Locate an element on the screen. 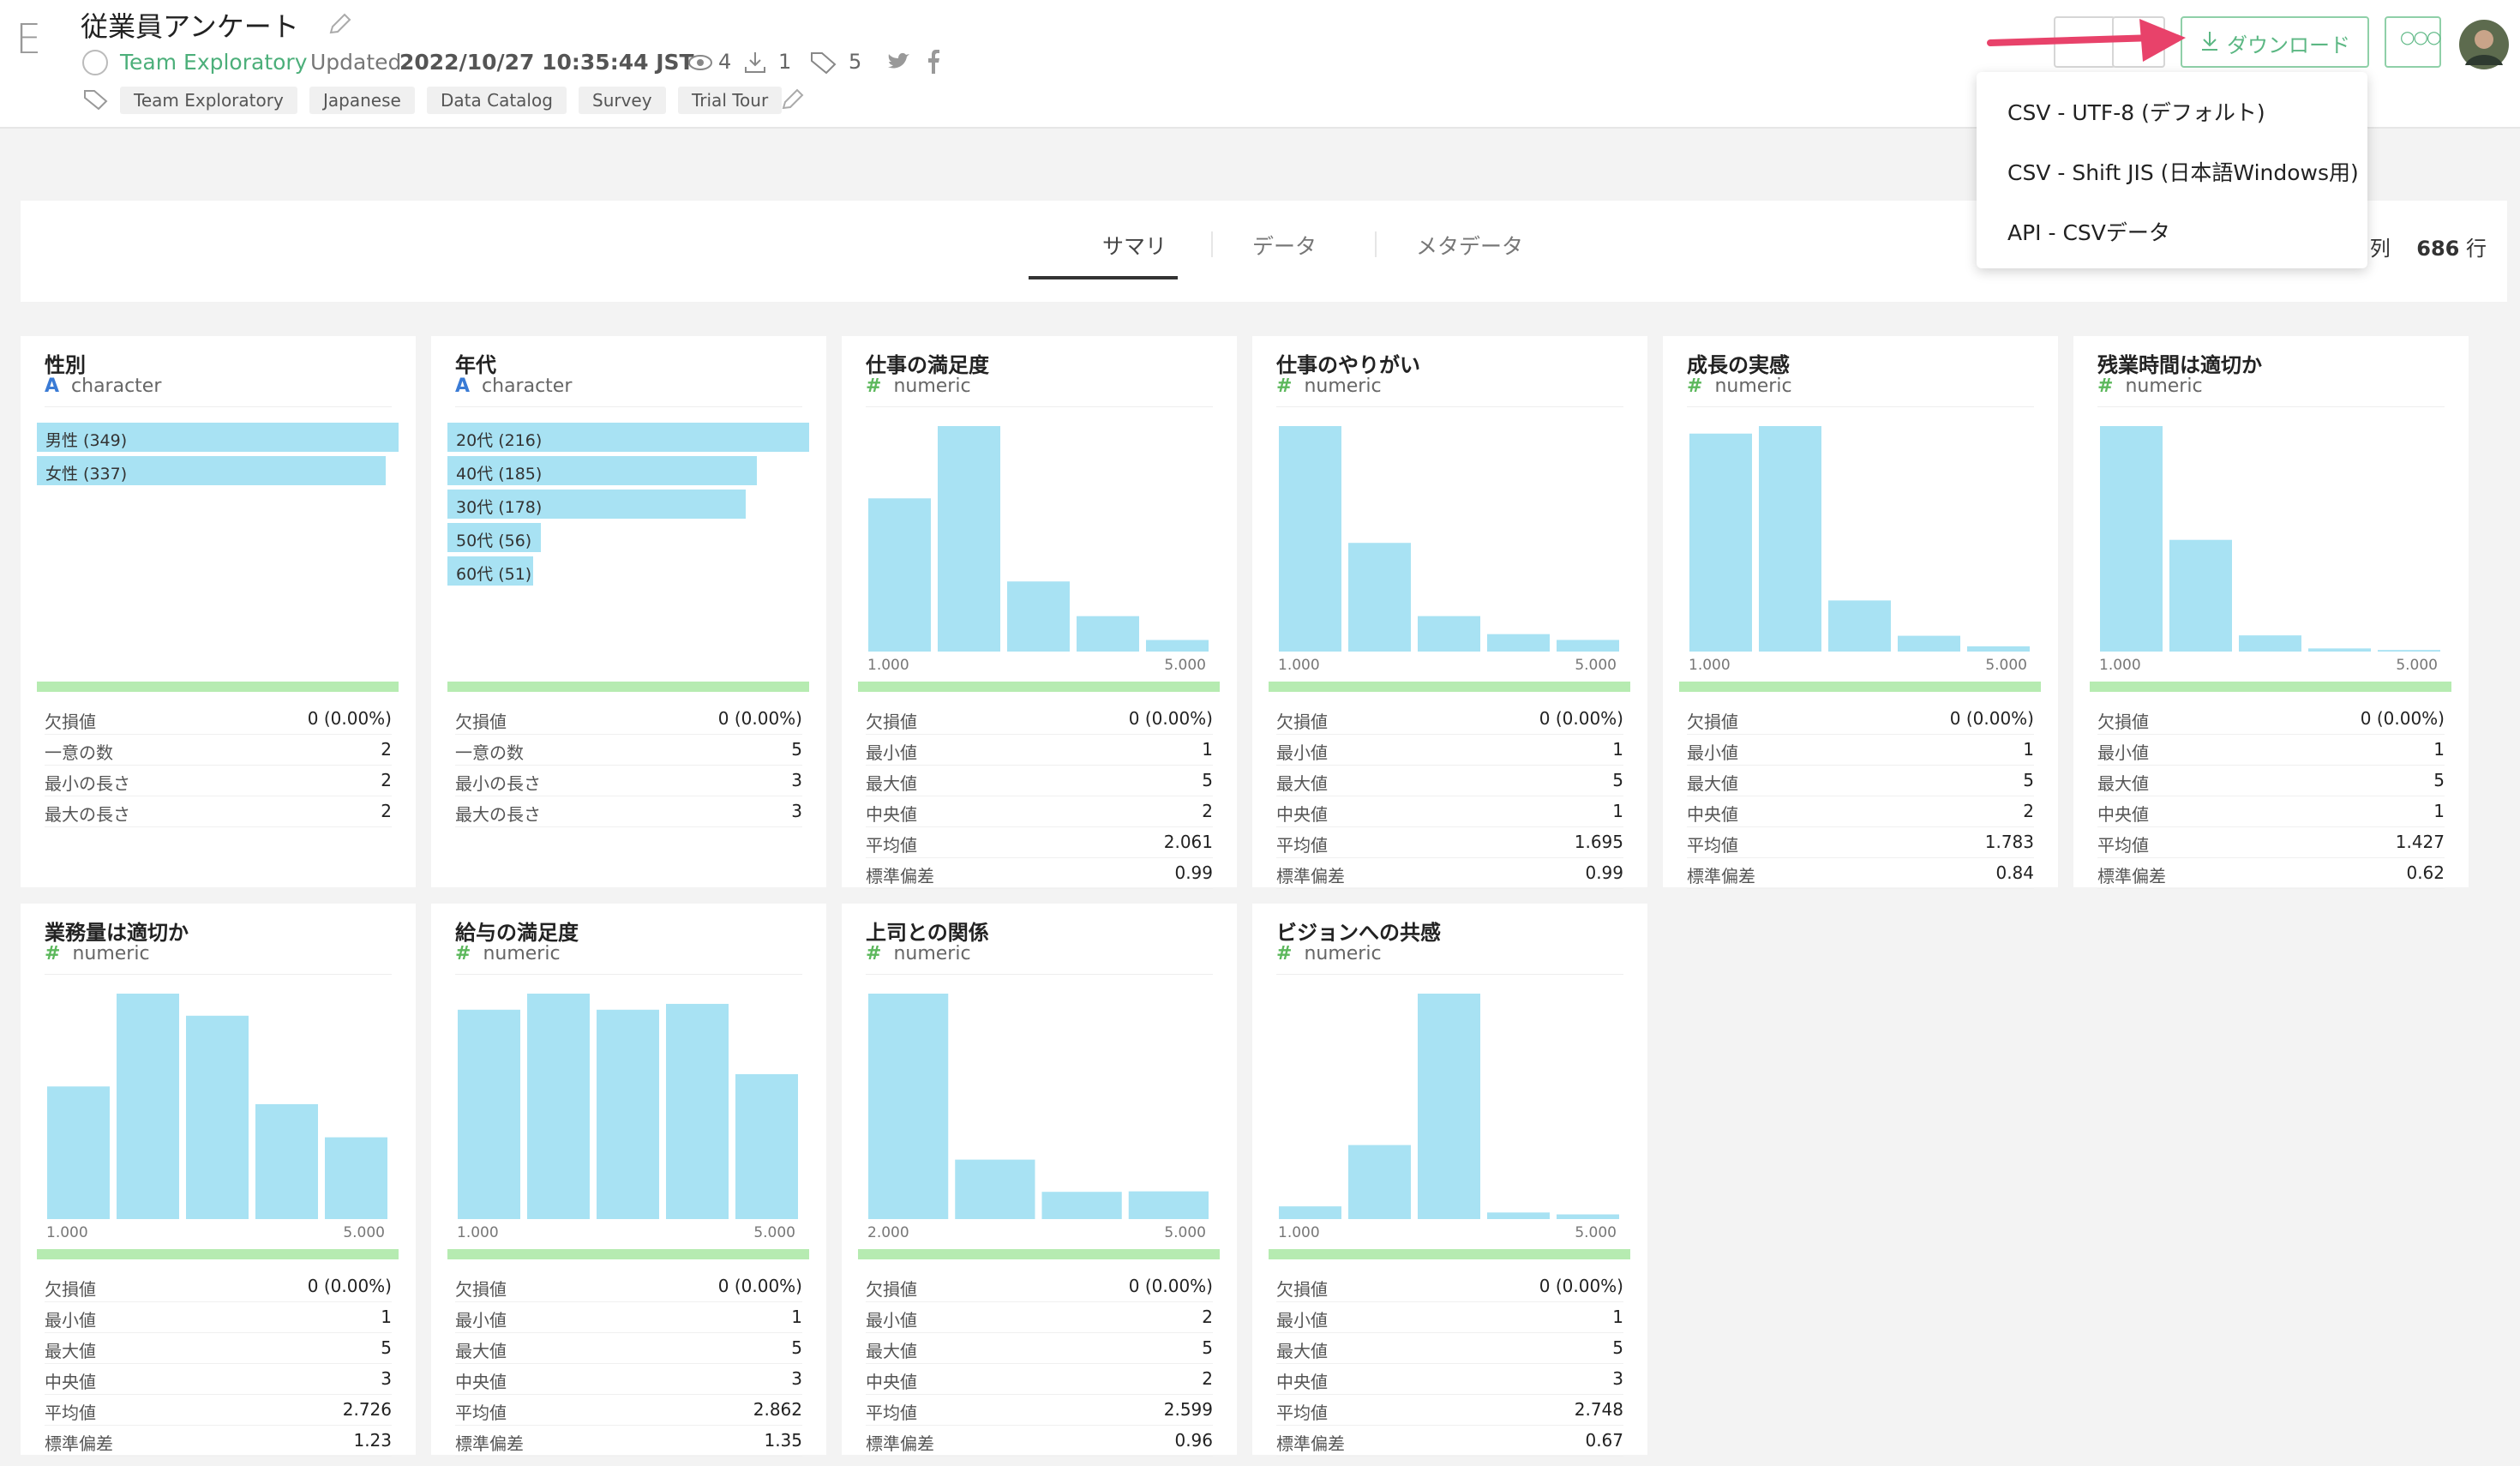 This screenshot has width=2520, height=1466. tag: Survey is located at coordinates (622, 100).